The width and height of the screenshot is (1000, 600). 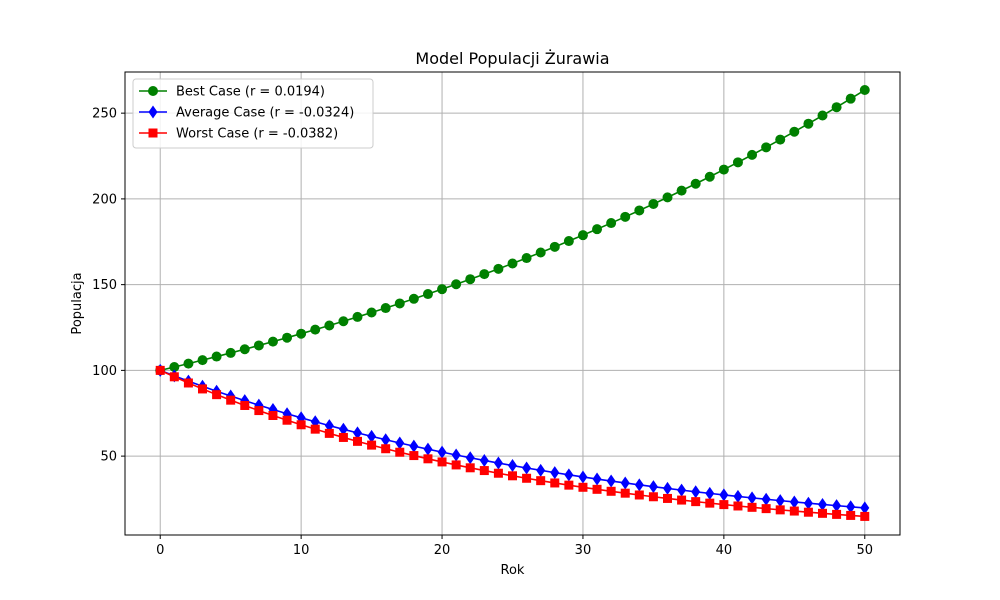 What do you see at coordinates (246, 113) in the screenshot?
I see `legend-item: Average Case (r = -0.0324)` at bounding box center [246, 113].